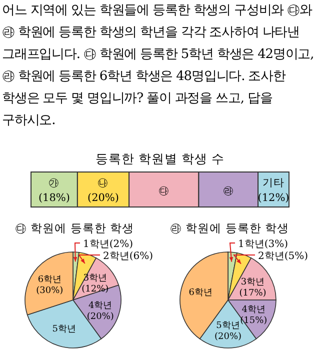 The image size is (320, 352). What do you see at coordinates (121, 244) in the screenshot?
I see `data-label: (2%)` at bounding box center [121, 244].